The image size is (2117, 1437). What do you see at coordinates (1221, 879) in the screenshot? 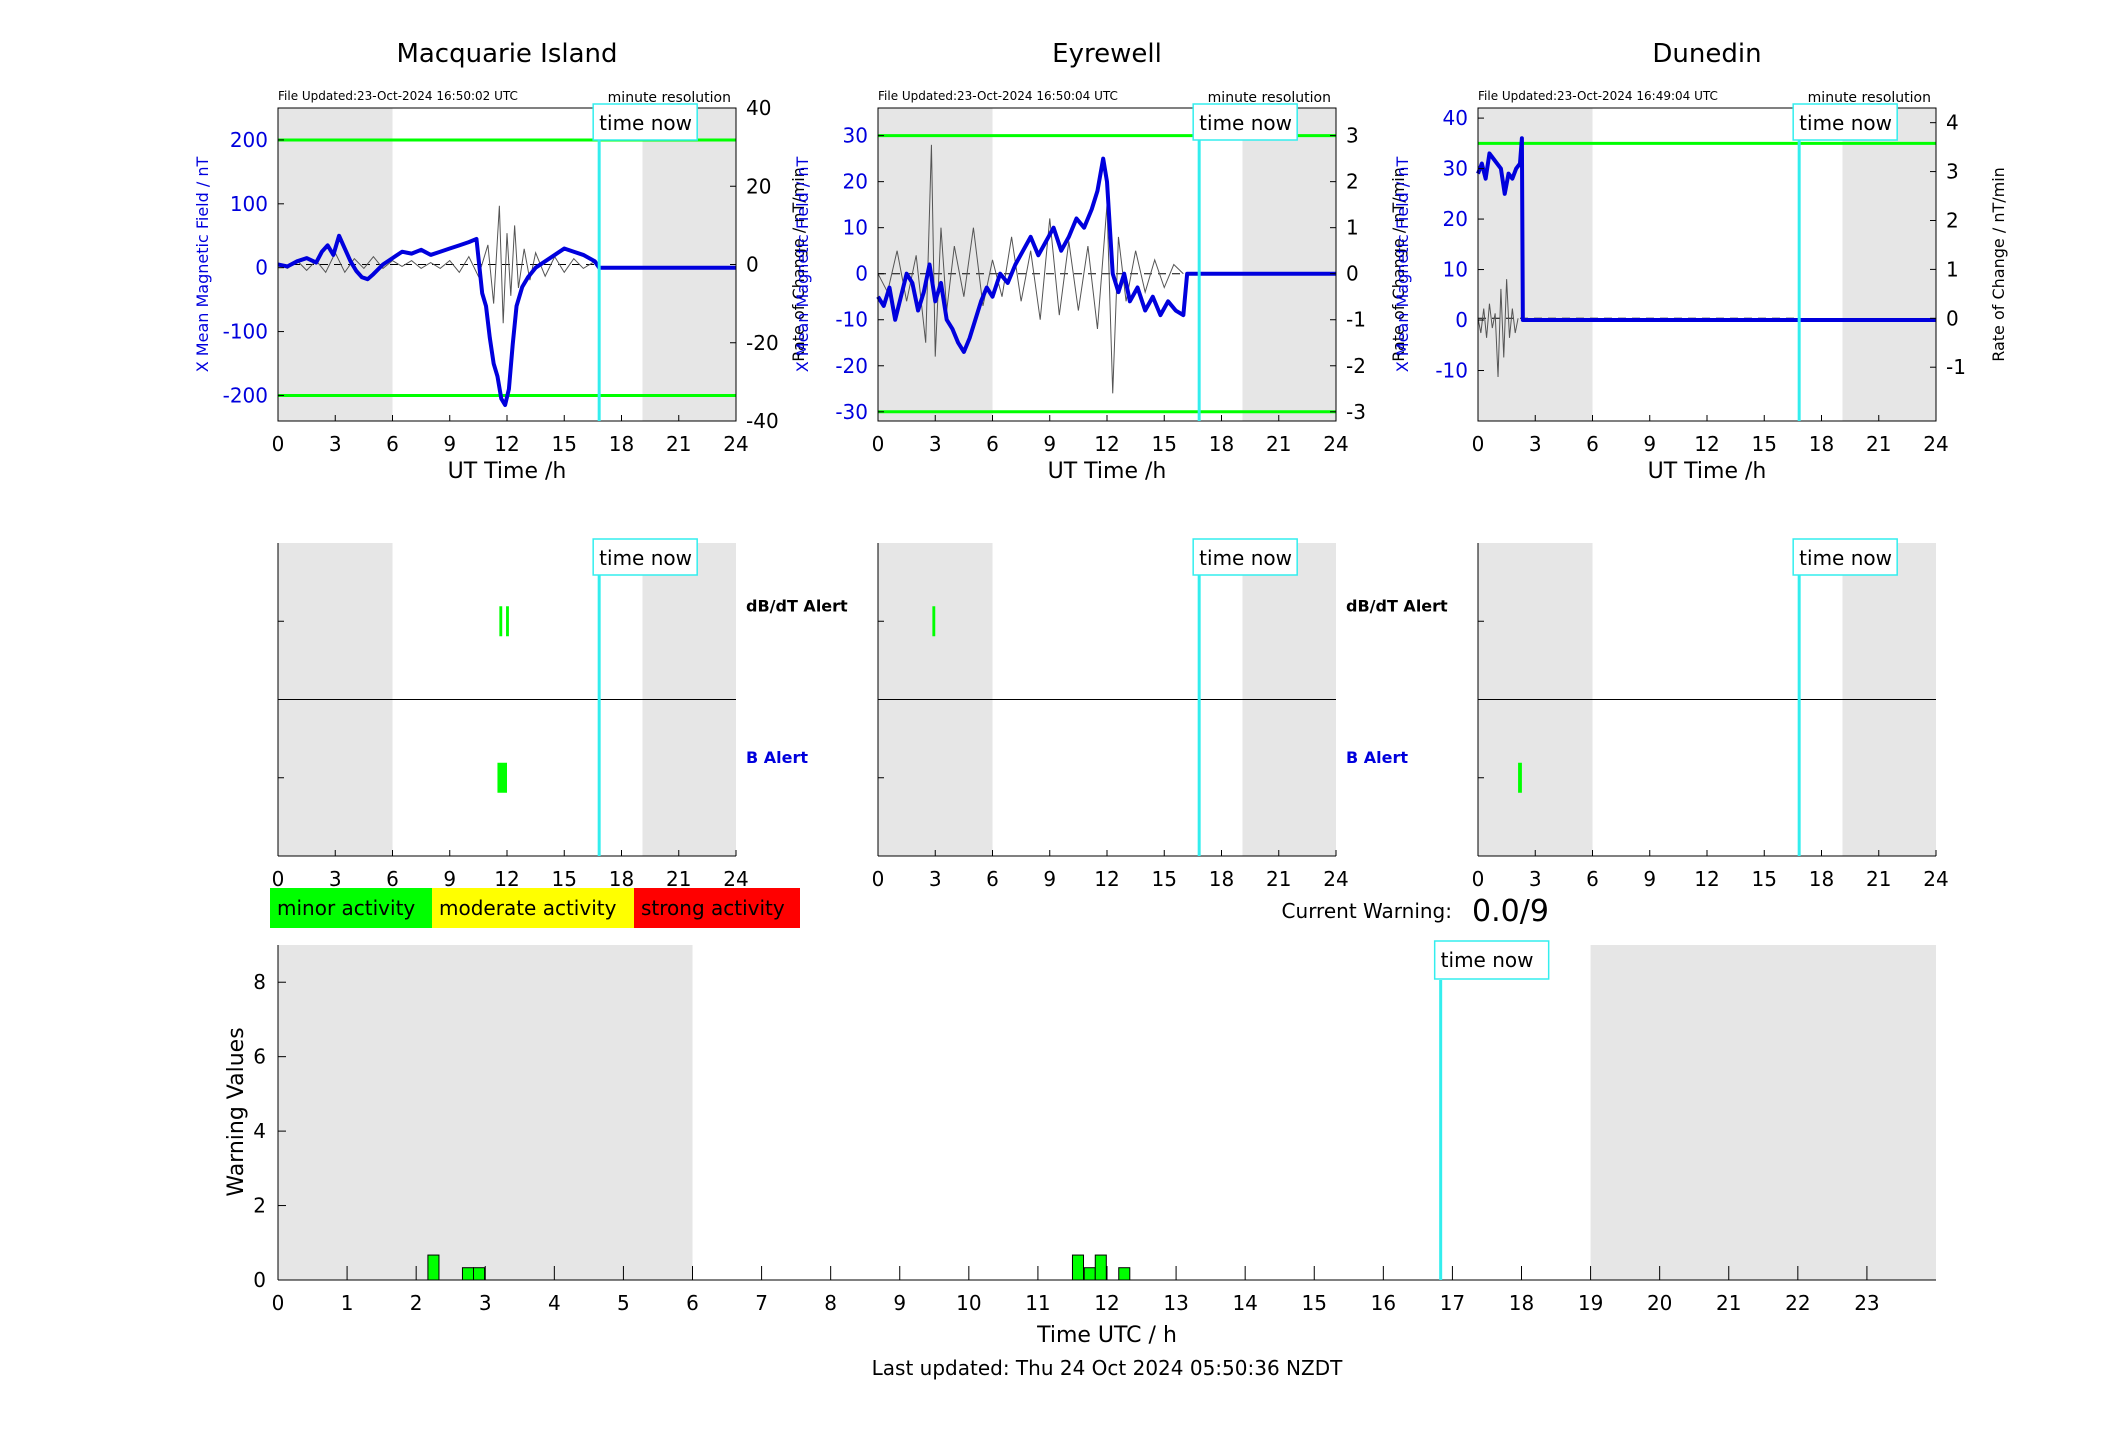
I see `eyrewell-alert-xtick-label: 18` at bounding box center [1221, 879].